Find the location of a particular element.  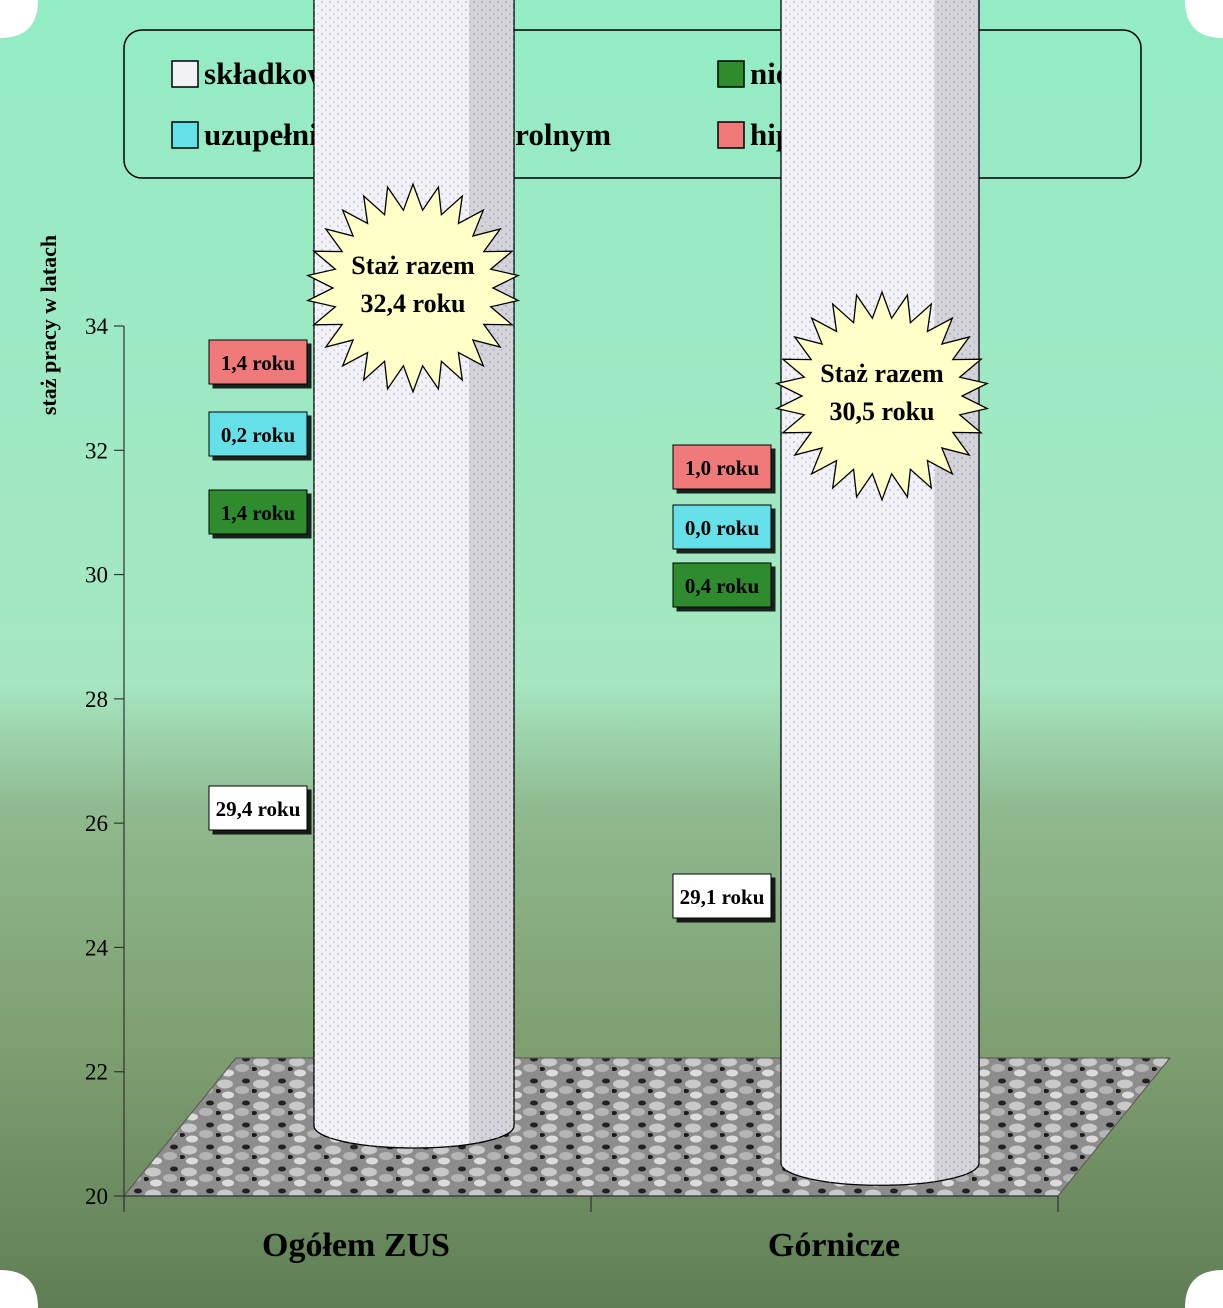

data-label-ogolem-zus-skladkowy: 29,4 roku is located at coordinates (258, 808).